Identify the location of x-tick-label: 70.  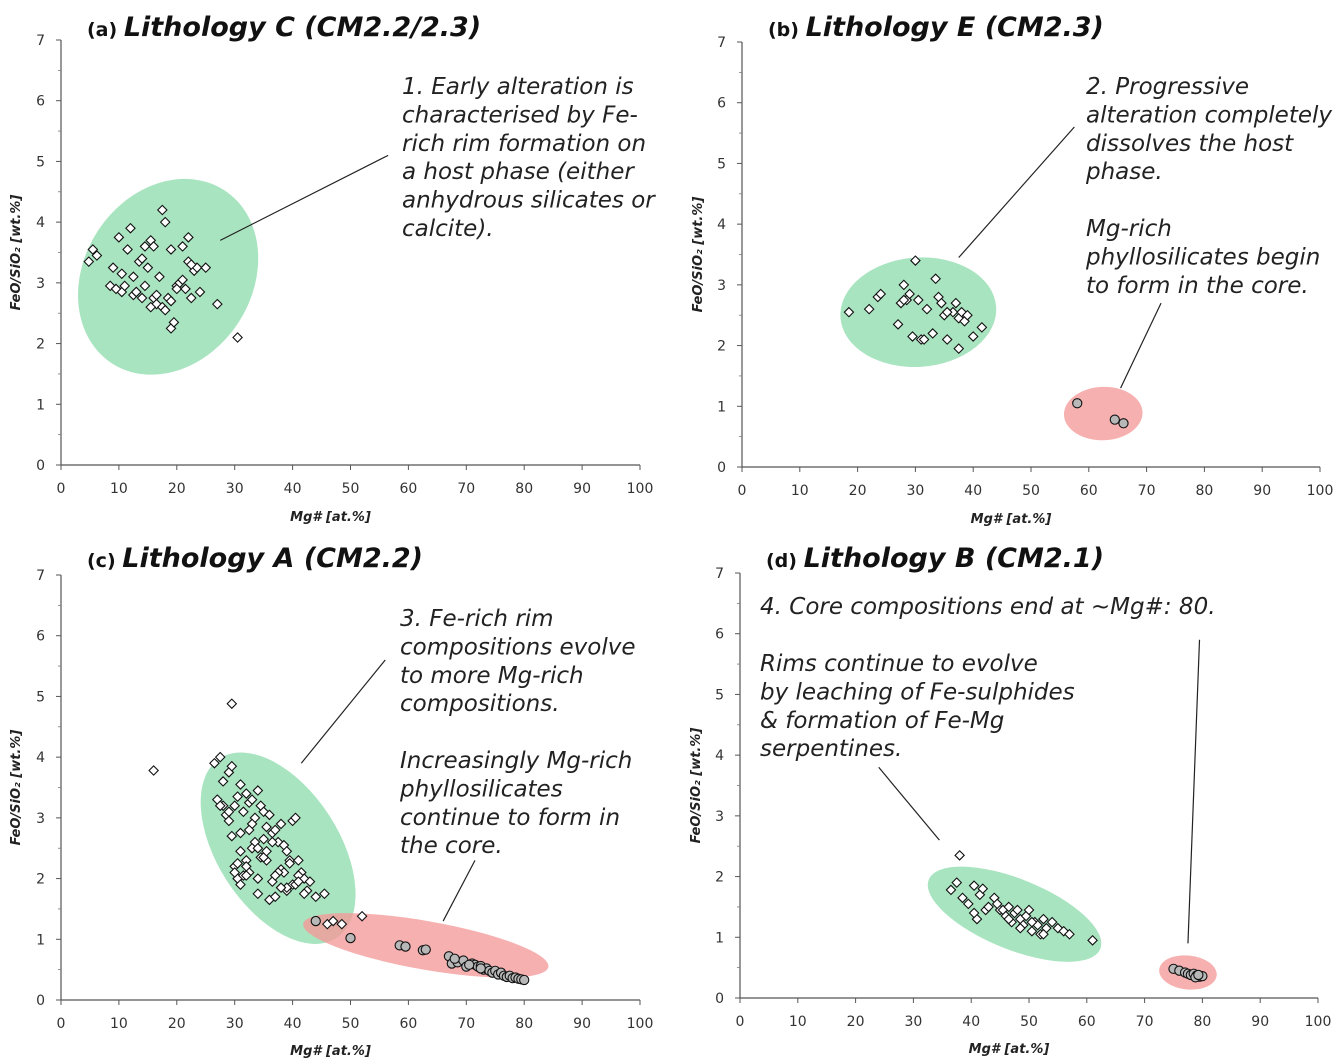
(466, 489).